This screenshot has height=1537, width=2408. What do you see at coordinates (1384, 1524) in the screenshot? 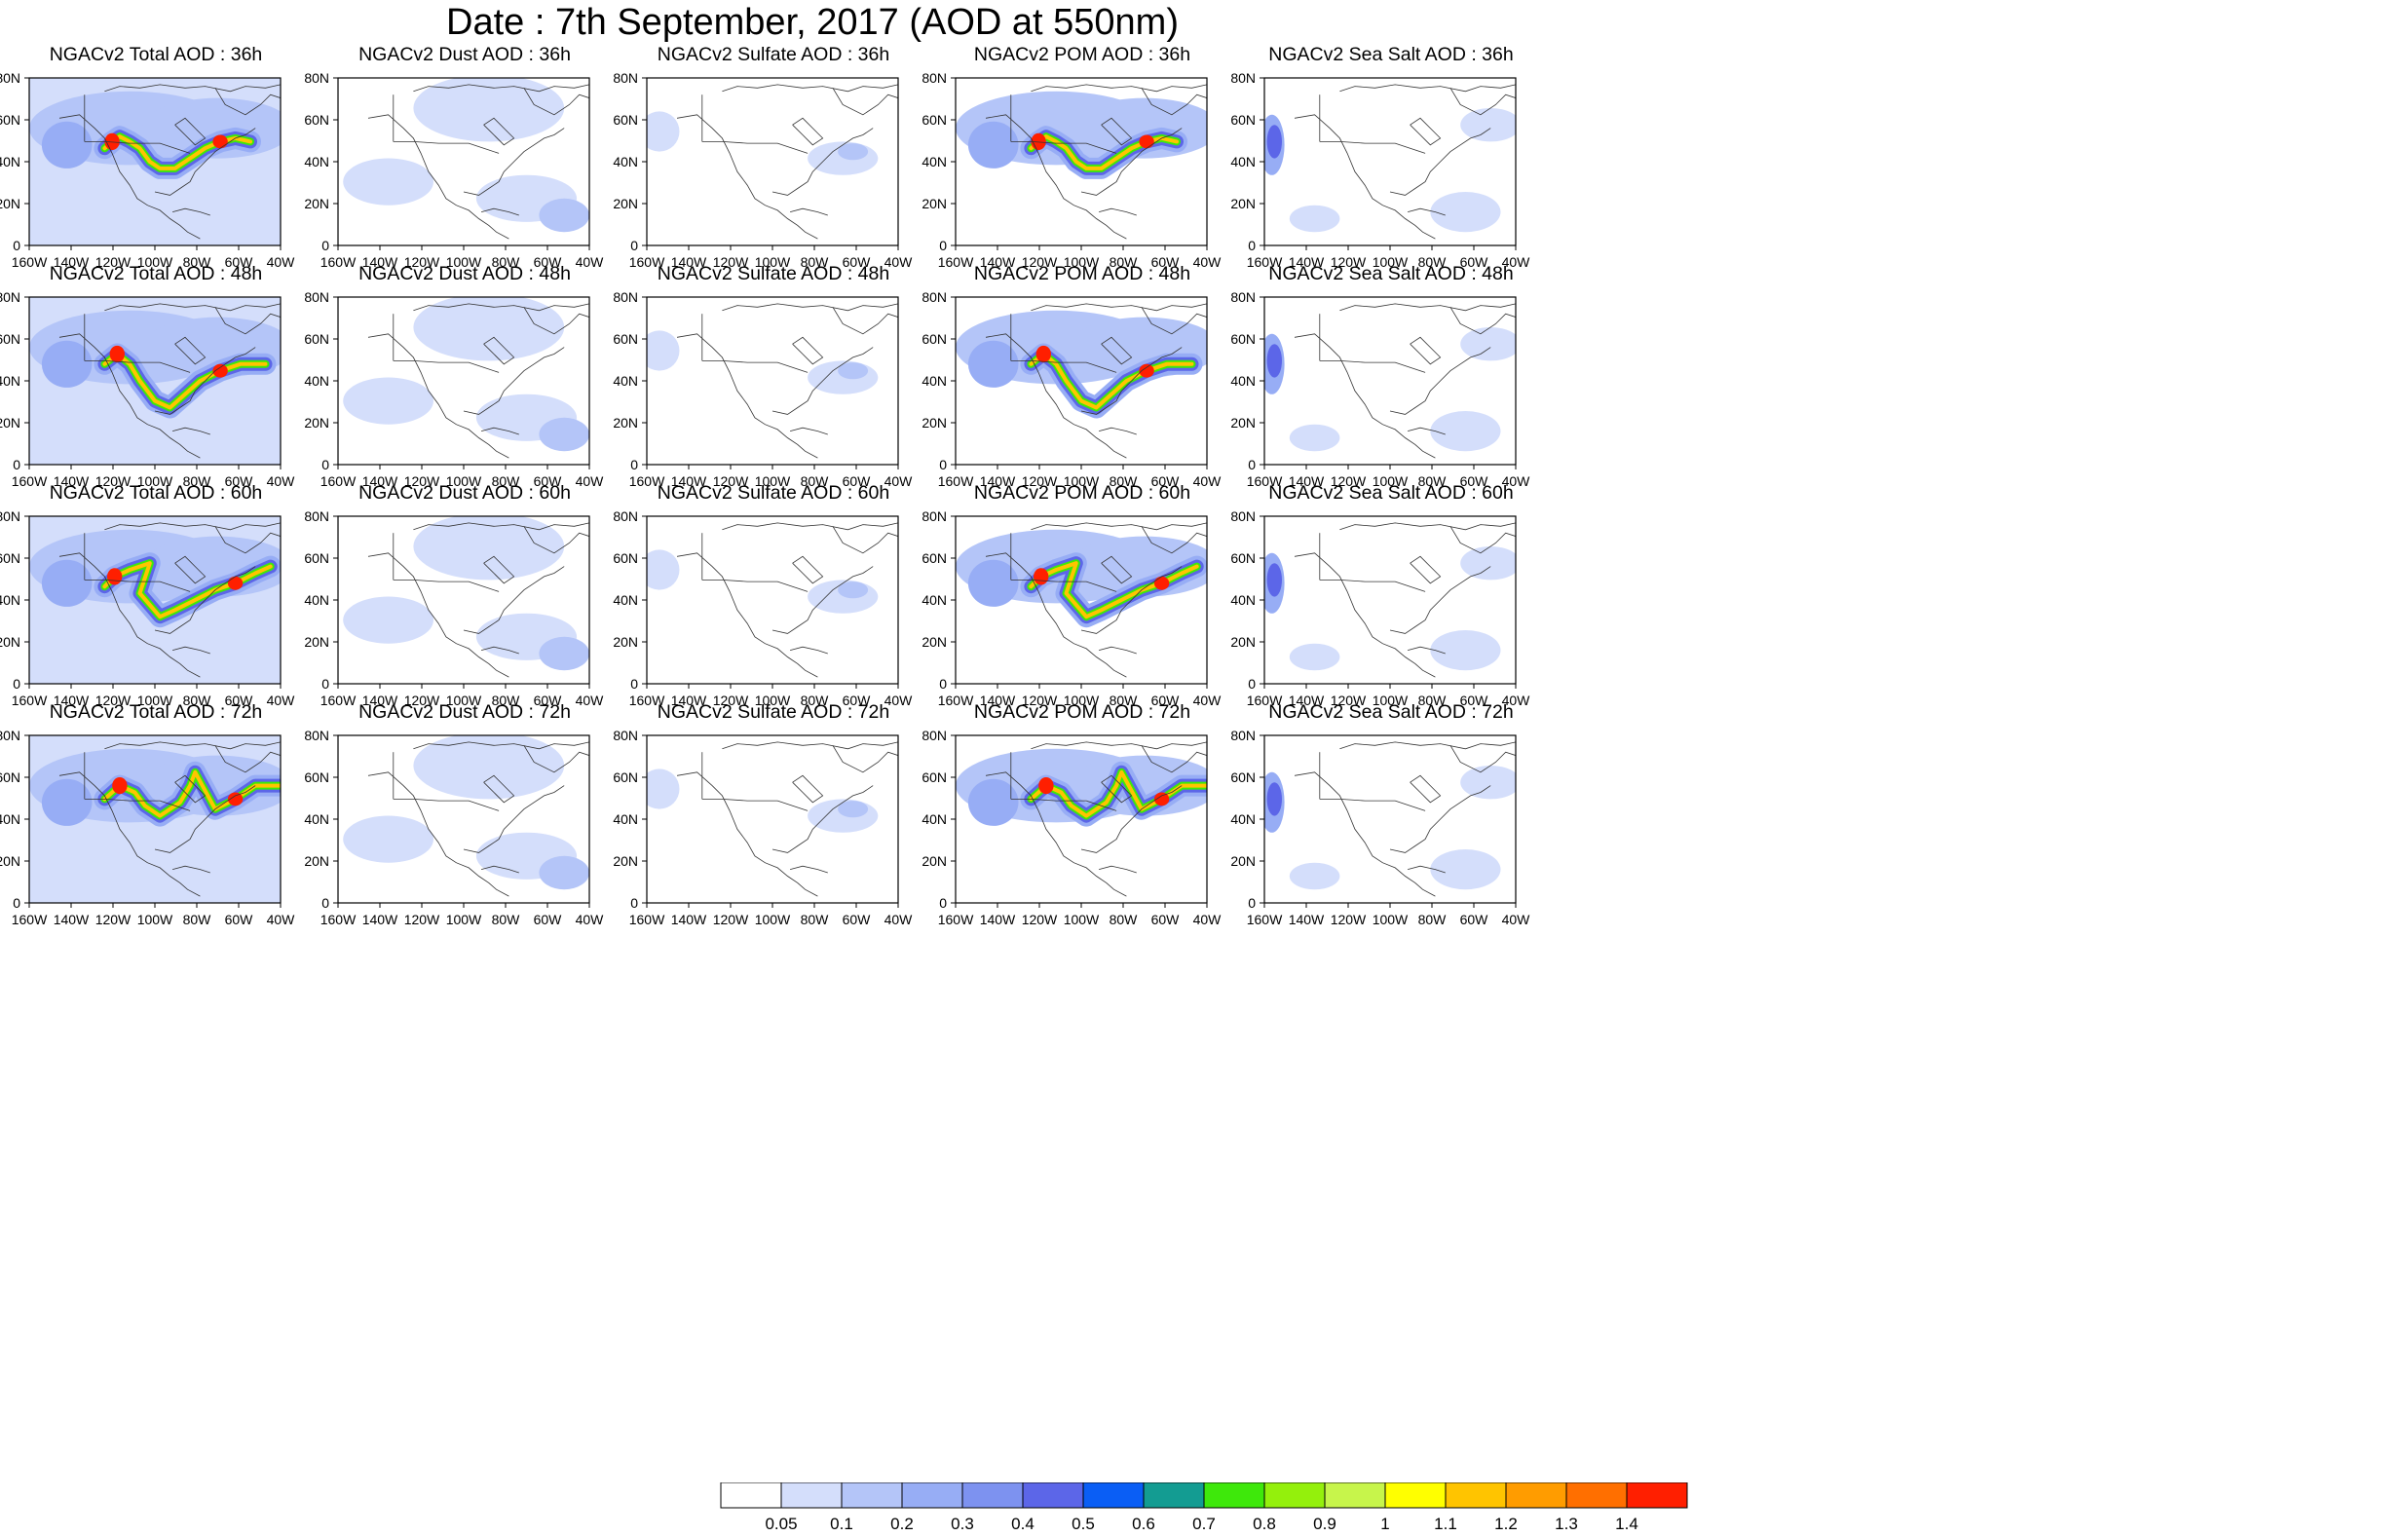
I see `colorbar-label: 1` at bounding box center [1384, 1524].